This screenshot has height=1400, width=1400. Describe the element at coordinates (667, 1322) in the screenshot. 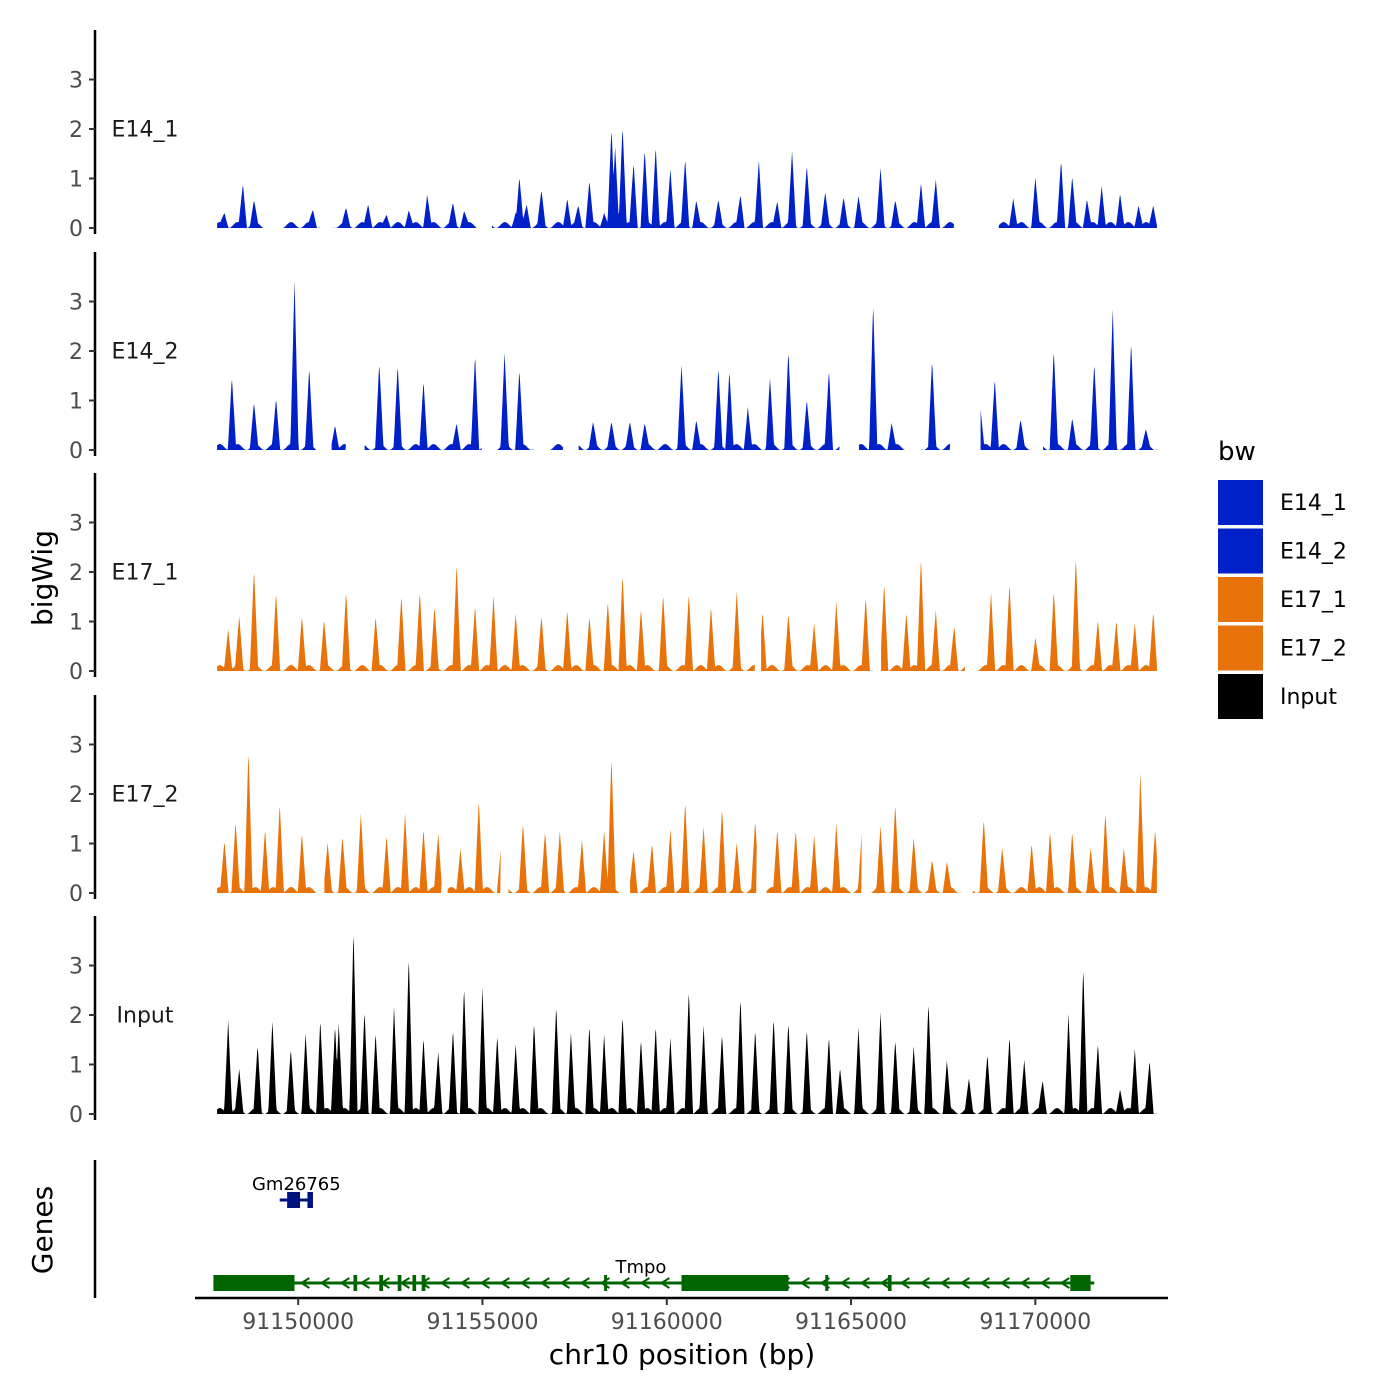

I see `x-tick-label: 91160000` at that location.